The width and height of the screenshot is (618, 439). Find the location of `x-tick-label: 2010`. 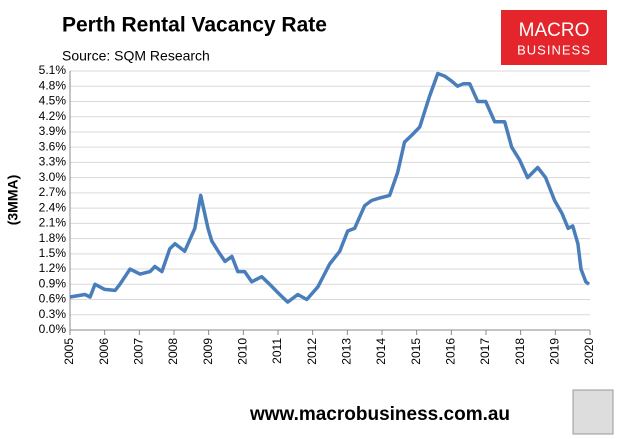

x-tick-label: 2010 is located at coordinates (243, 351).